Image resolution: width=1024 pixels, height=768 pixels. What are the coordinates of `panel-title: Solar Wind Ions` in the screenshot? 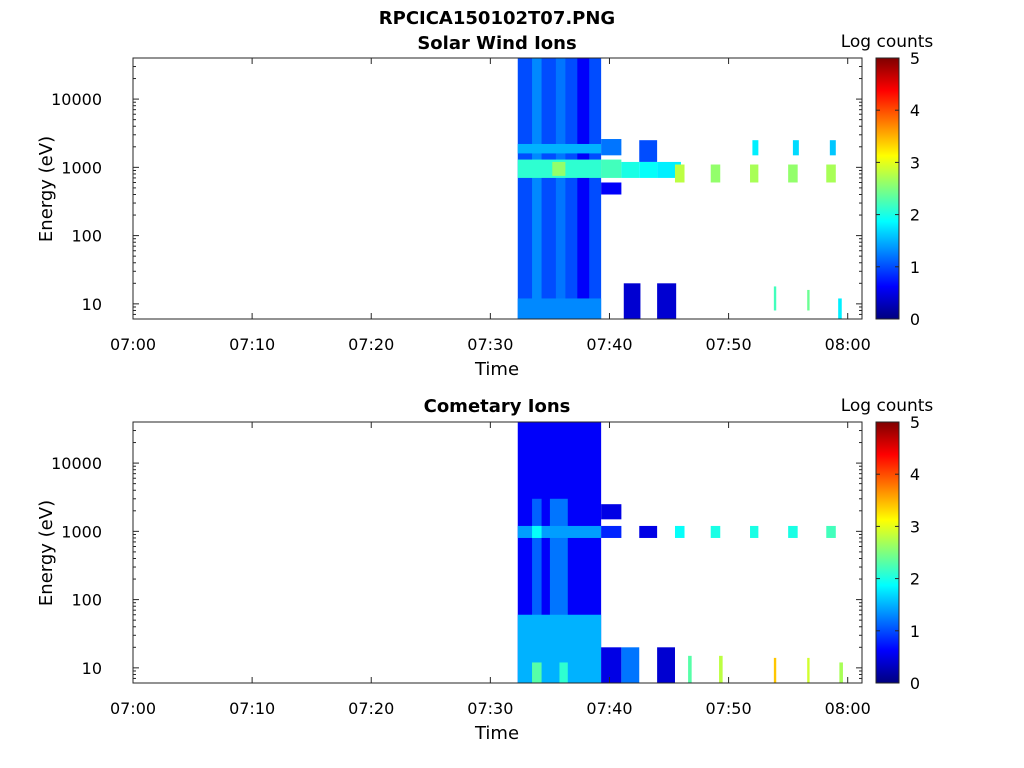 It's located at (496, 43).